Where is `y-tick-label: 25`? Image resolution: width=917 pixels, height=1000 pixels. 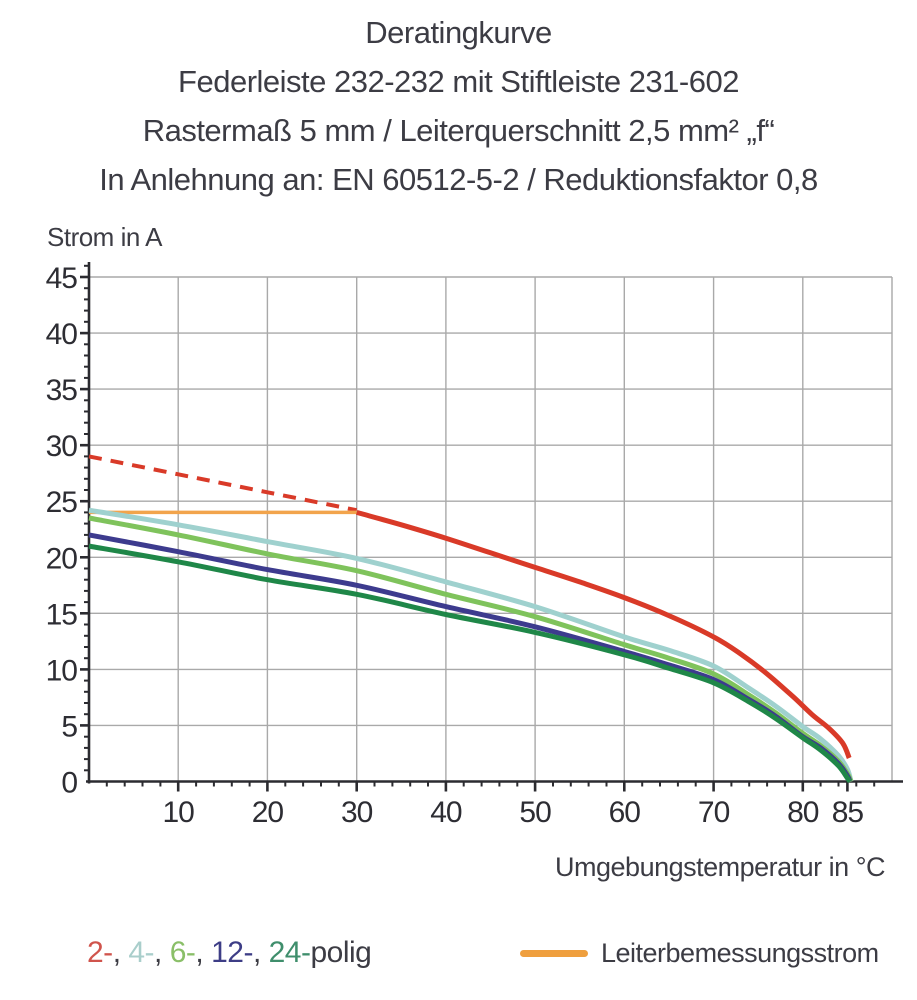
y-tick-label: 25 is located at coordinates (62, 502).